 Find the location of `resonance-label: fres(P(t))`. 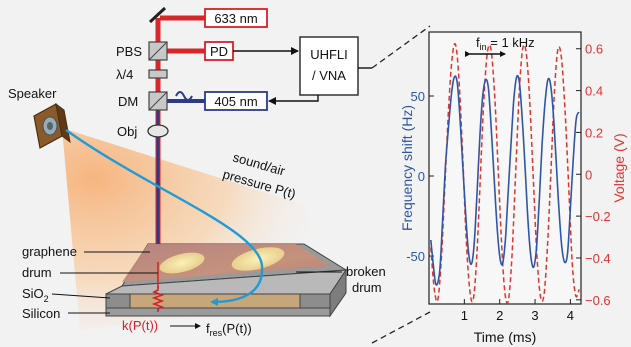

resonance-label: fres(P(t)) is located at coordinates (229, 329).